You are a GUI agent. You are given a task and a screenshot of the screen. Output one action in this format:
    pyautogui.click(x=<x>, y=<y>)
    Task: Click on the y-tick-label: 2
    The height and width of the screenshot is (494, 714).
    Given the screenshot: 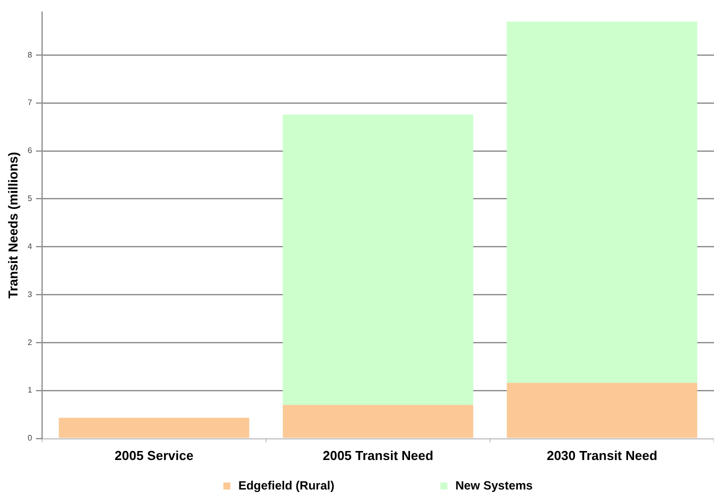 What is the action you would take?
    pyautogui.click(x=30, y=342)
    